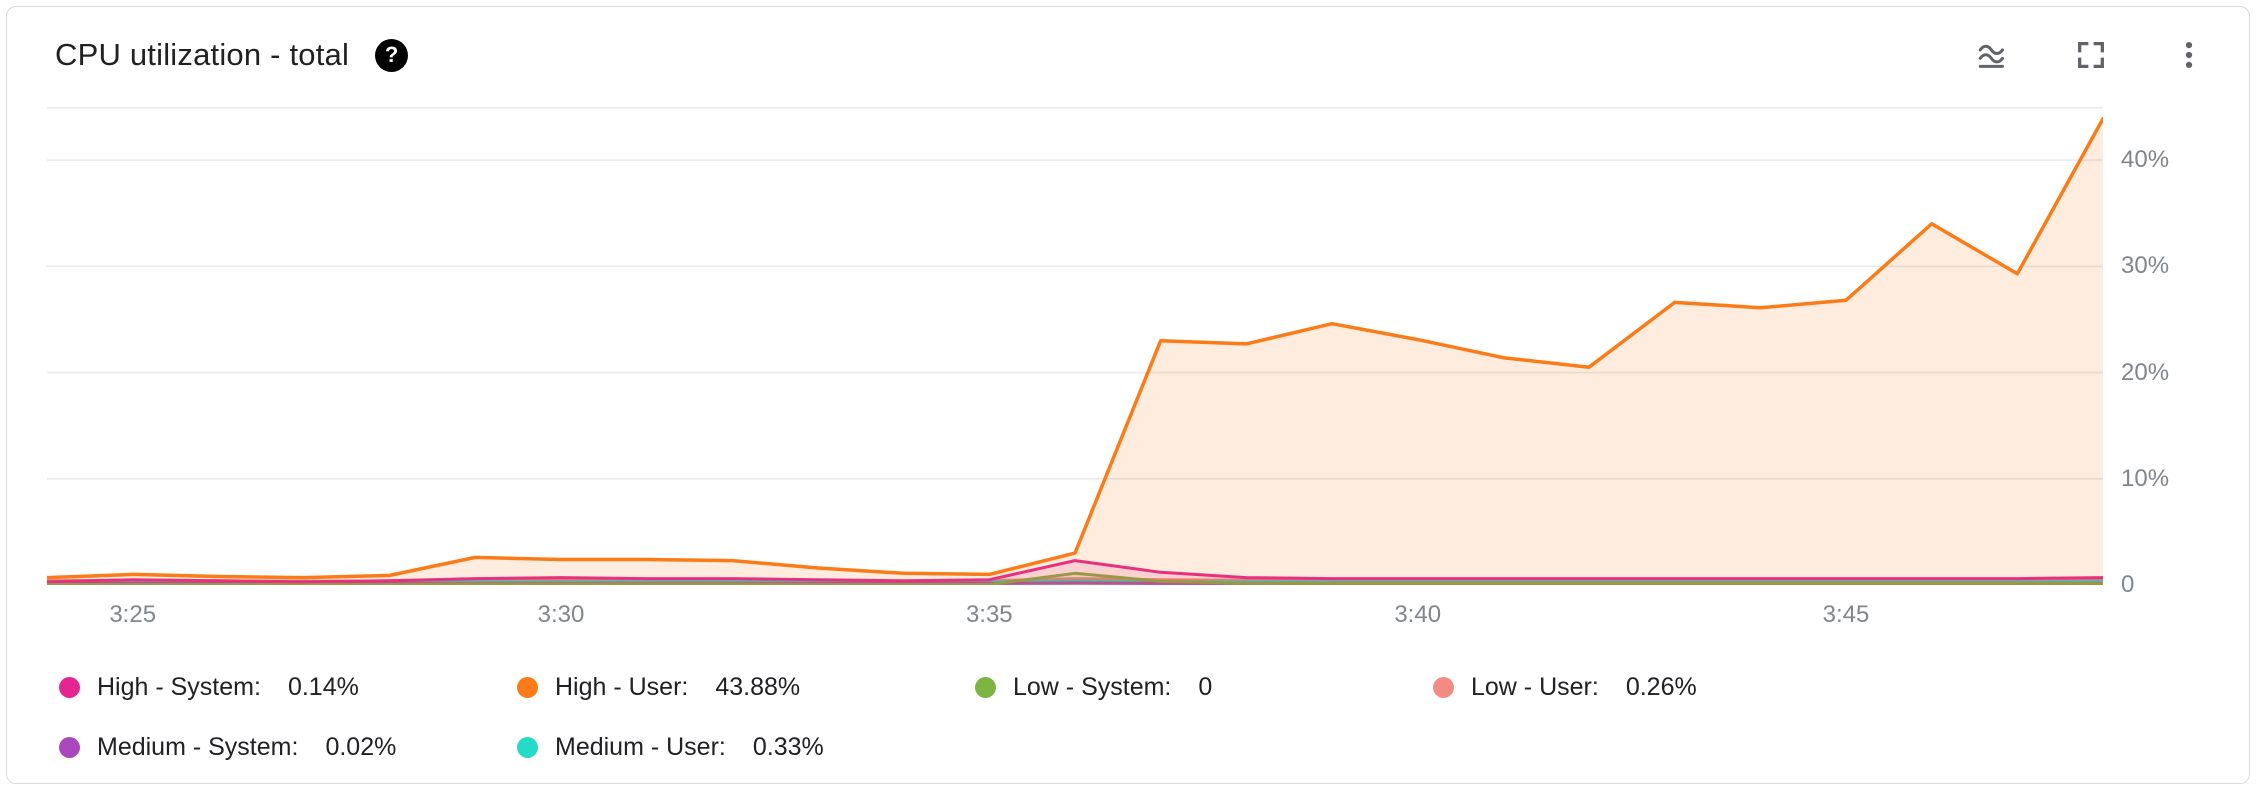 This screenshot has width=2256, height=790. I want to click on y-axis-label: 10%, so click(2145, 478).